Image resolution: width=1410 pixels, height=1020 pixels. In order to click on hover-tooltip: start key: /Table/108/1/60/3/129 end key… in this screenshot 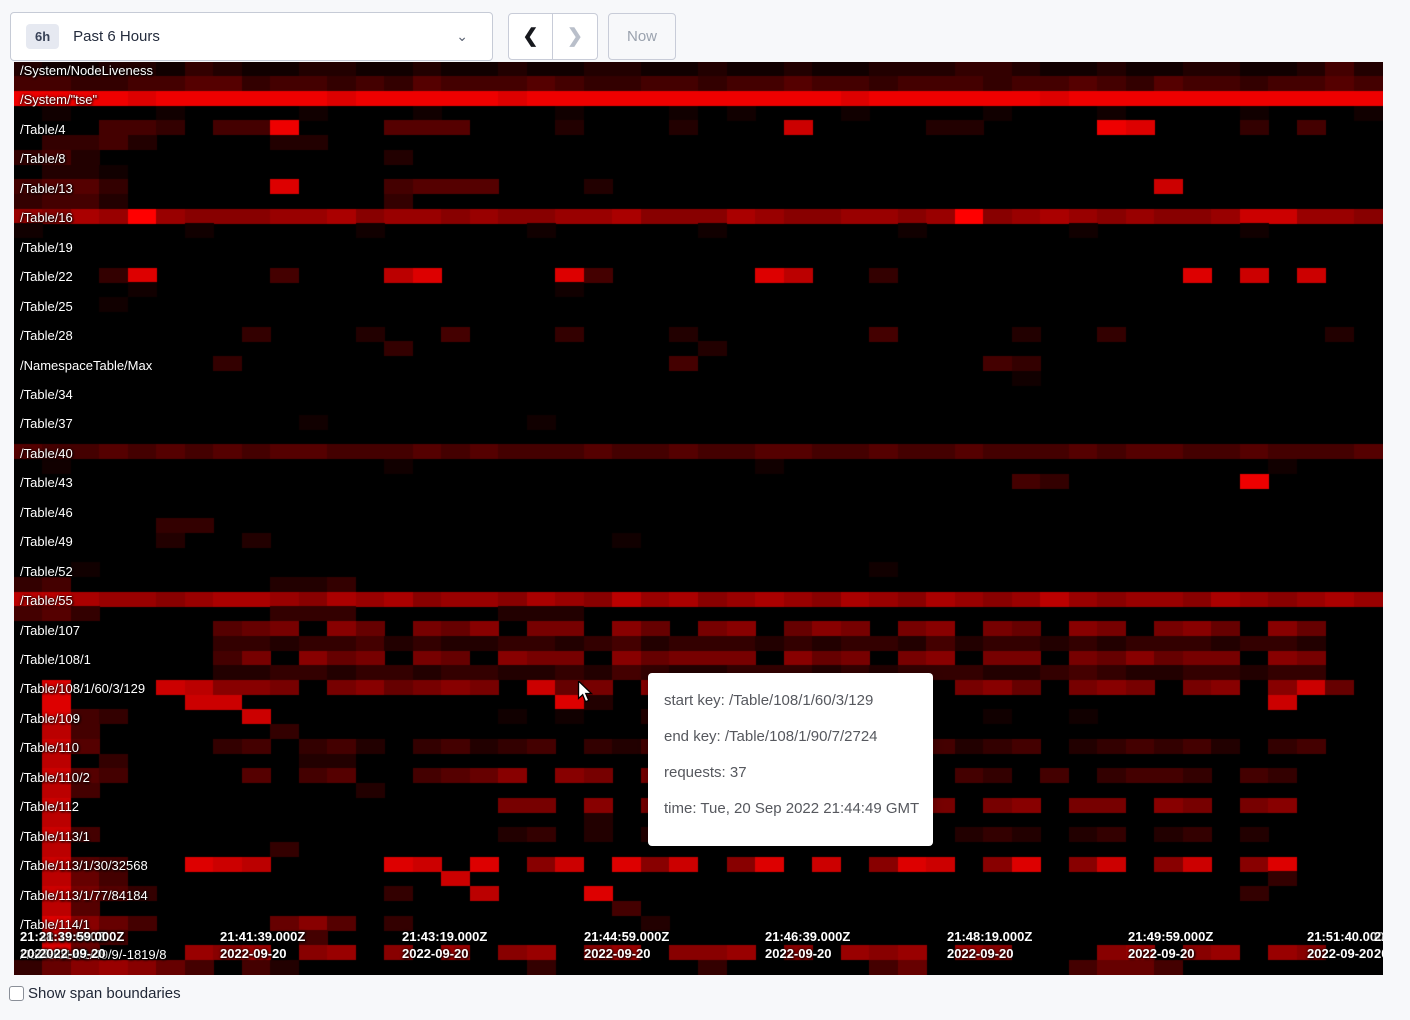, I will do `click(790, 759)`.